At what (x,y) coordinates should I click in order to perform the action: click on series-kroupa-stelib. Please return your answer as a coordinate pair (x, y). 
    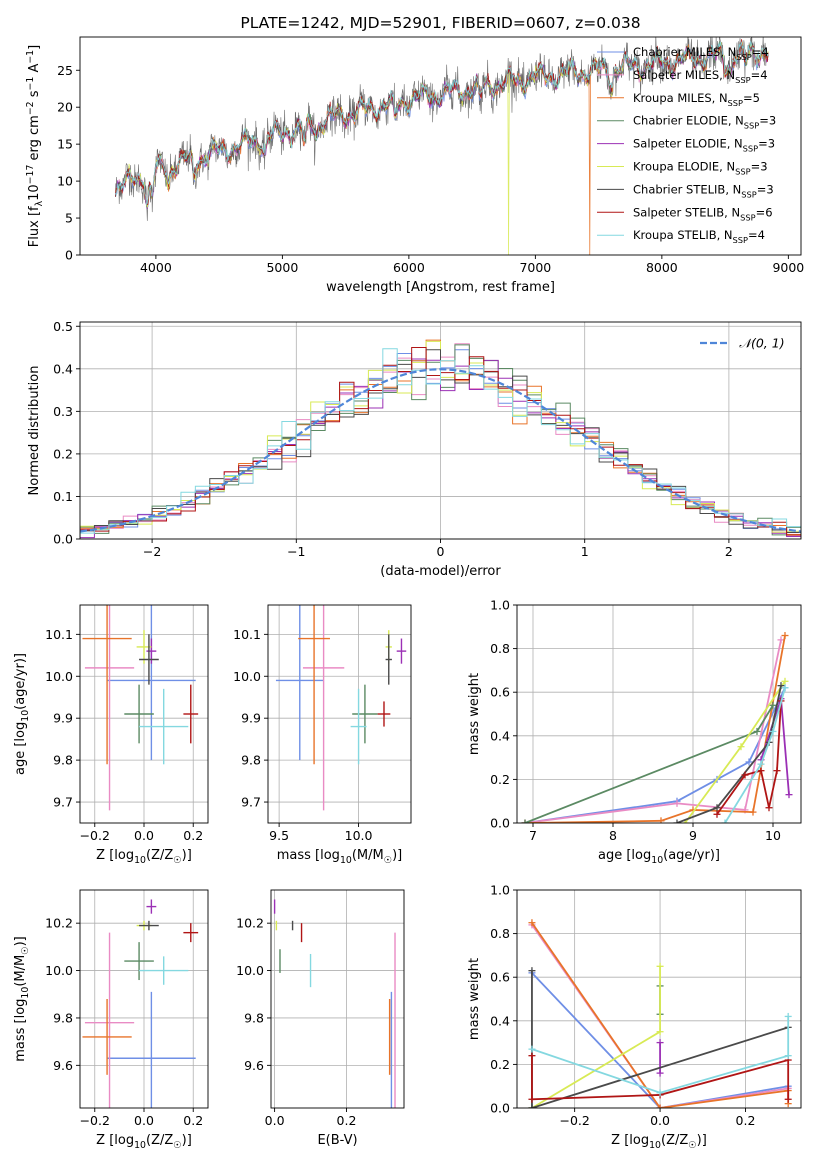
    Looking at the image, I should click on (660, 1054).